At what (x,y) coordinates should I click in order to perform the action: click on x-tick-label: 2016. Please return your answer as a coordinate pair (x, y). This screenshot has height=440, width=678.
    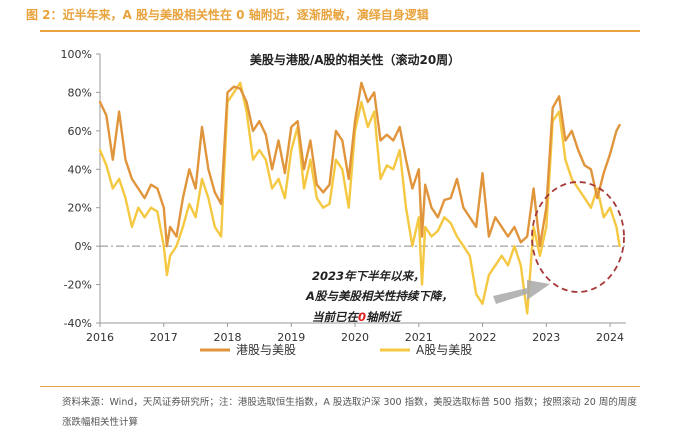
    Looking at the image, I should click on (100, 337).